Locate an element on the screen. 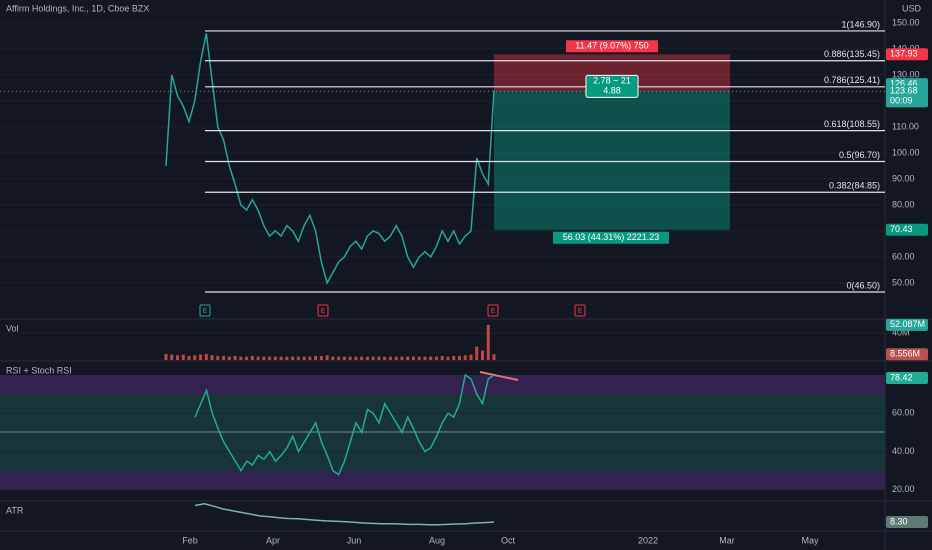  fib-label: 0.382(84.85) is located at coordinates (854, 186).